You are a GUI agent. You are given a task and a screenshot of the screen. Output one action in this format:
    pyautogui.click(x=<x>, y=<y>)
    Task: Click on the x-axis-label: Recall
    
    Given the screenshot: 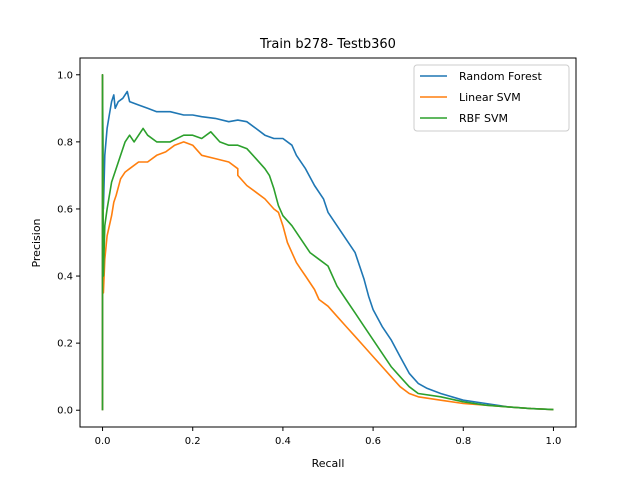 What is the action you would take?
    pyautogui.click(x=328, y=463)
    